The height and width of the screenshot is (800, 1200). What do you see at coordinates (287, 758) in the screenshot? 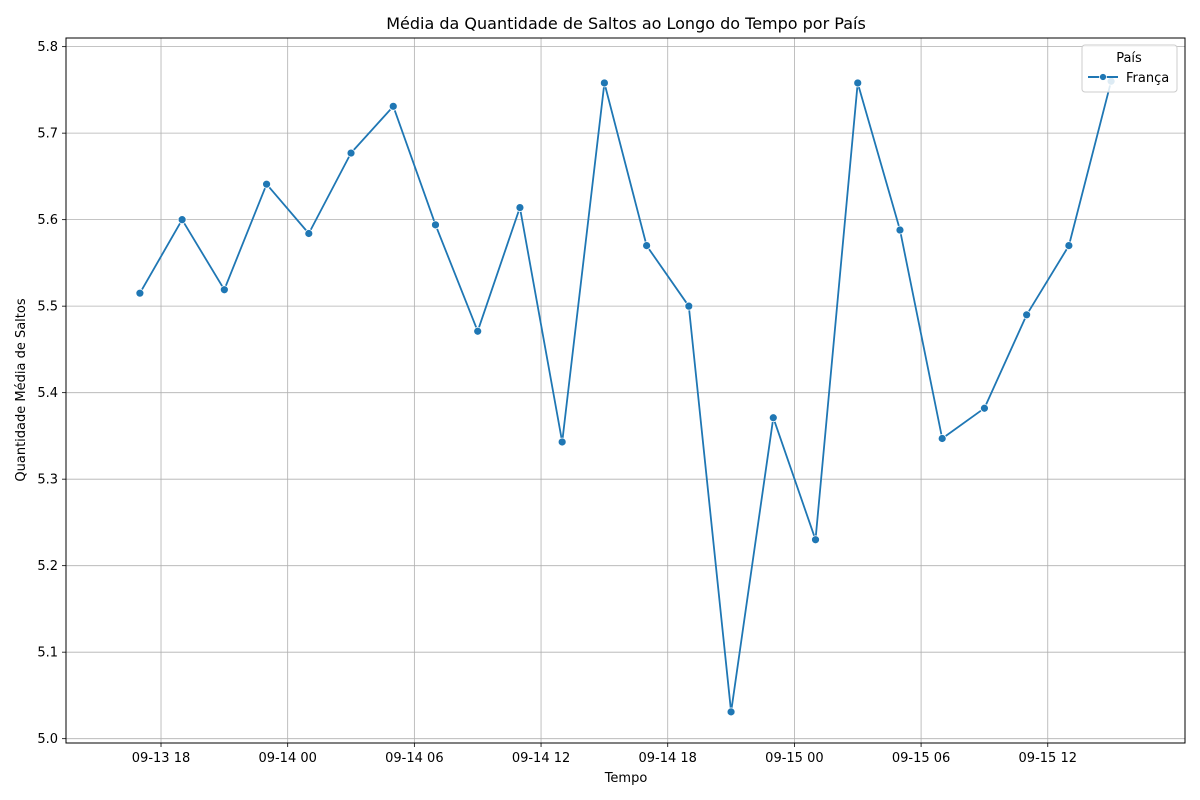
I see `x-tick-label: 09-14 00` at bounding box center [287, 758].